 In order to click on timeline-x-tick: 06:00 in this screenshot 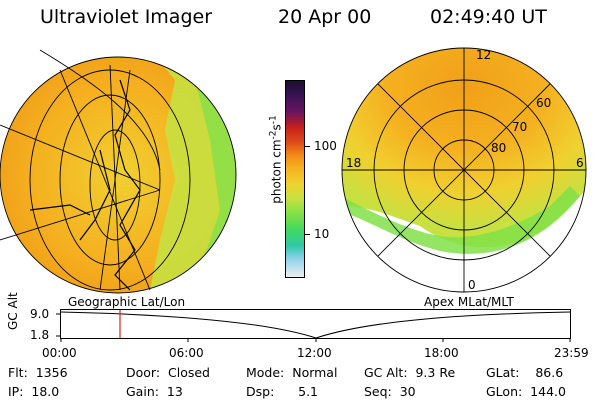, I will do `click(186, 353)`.